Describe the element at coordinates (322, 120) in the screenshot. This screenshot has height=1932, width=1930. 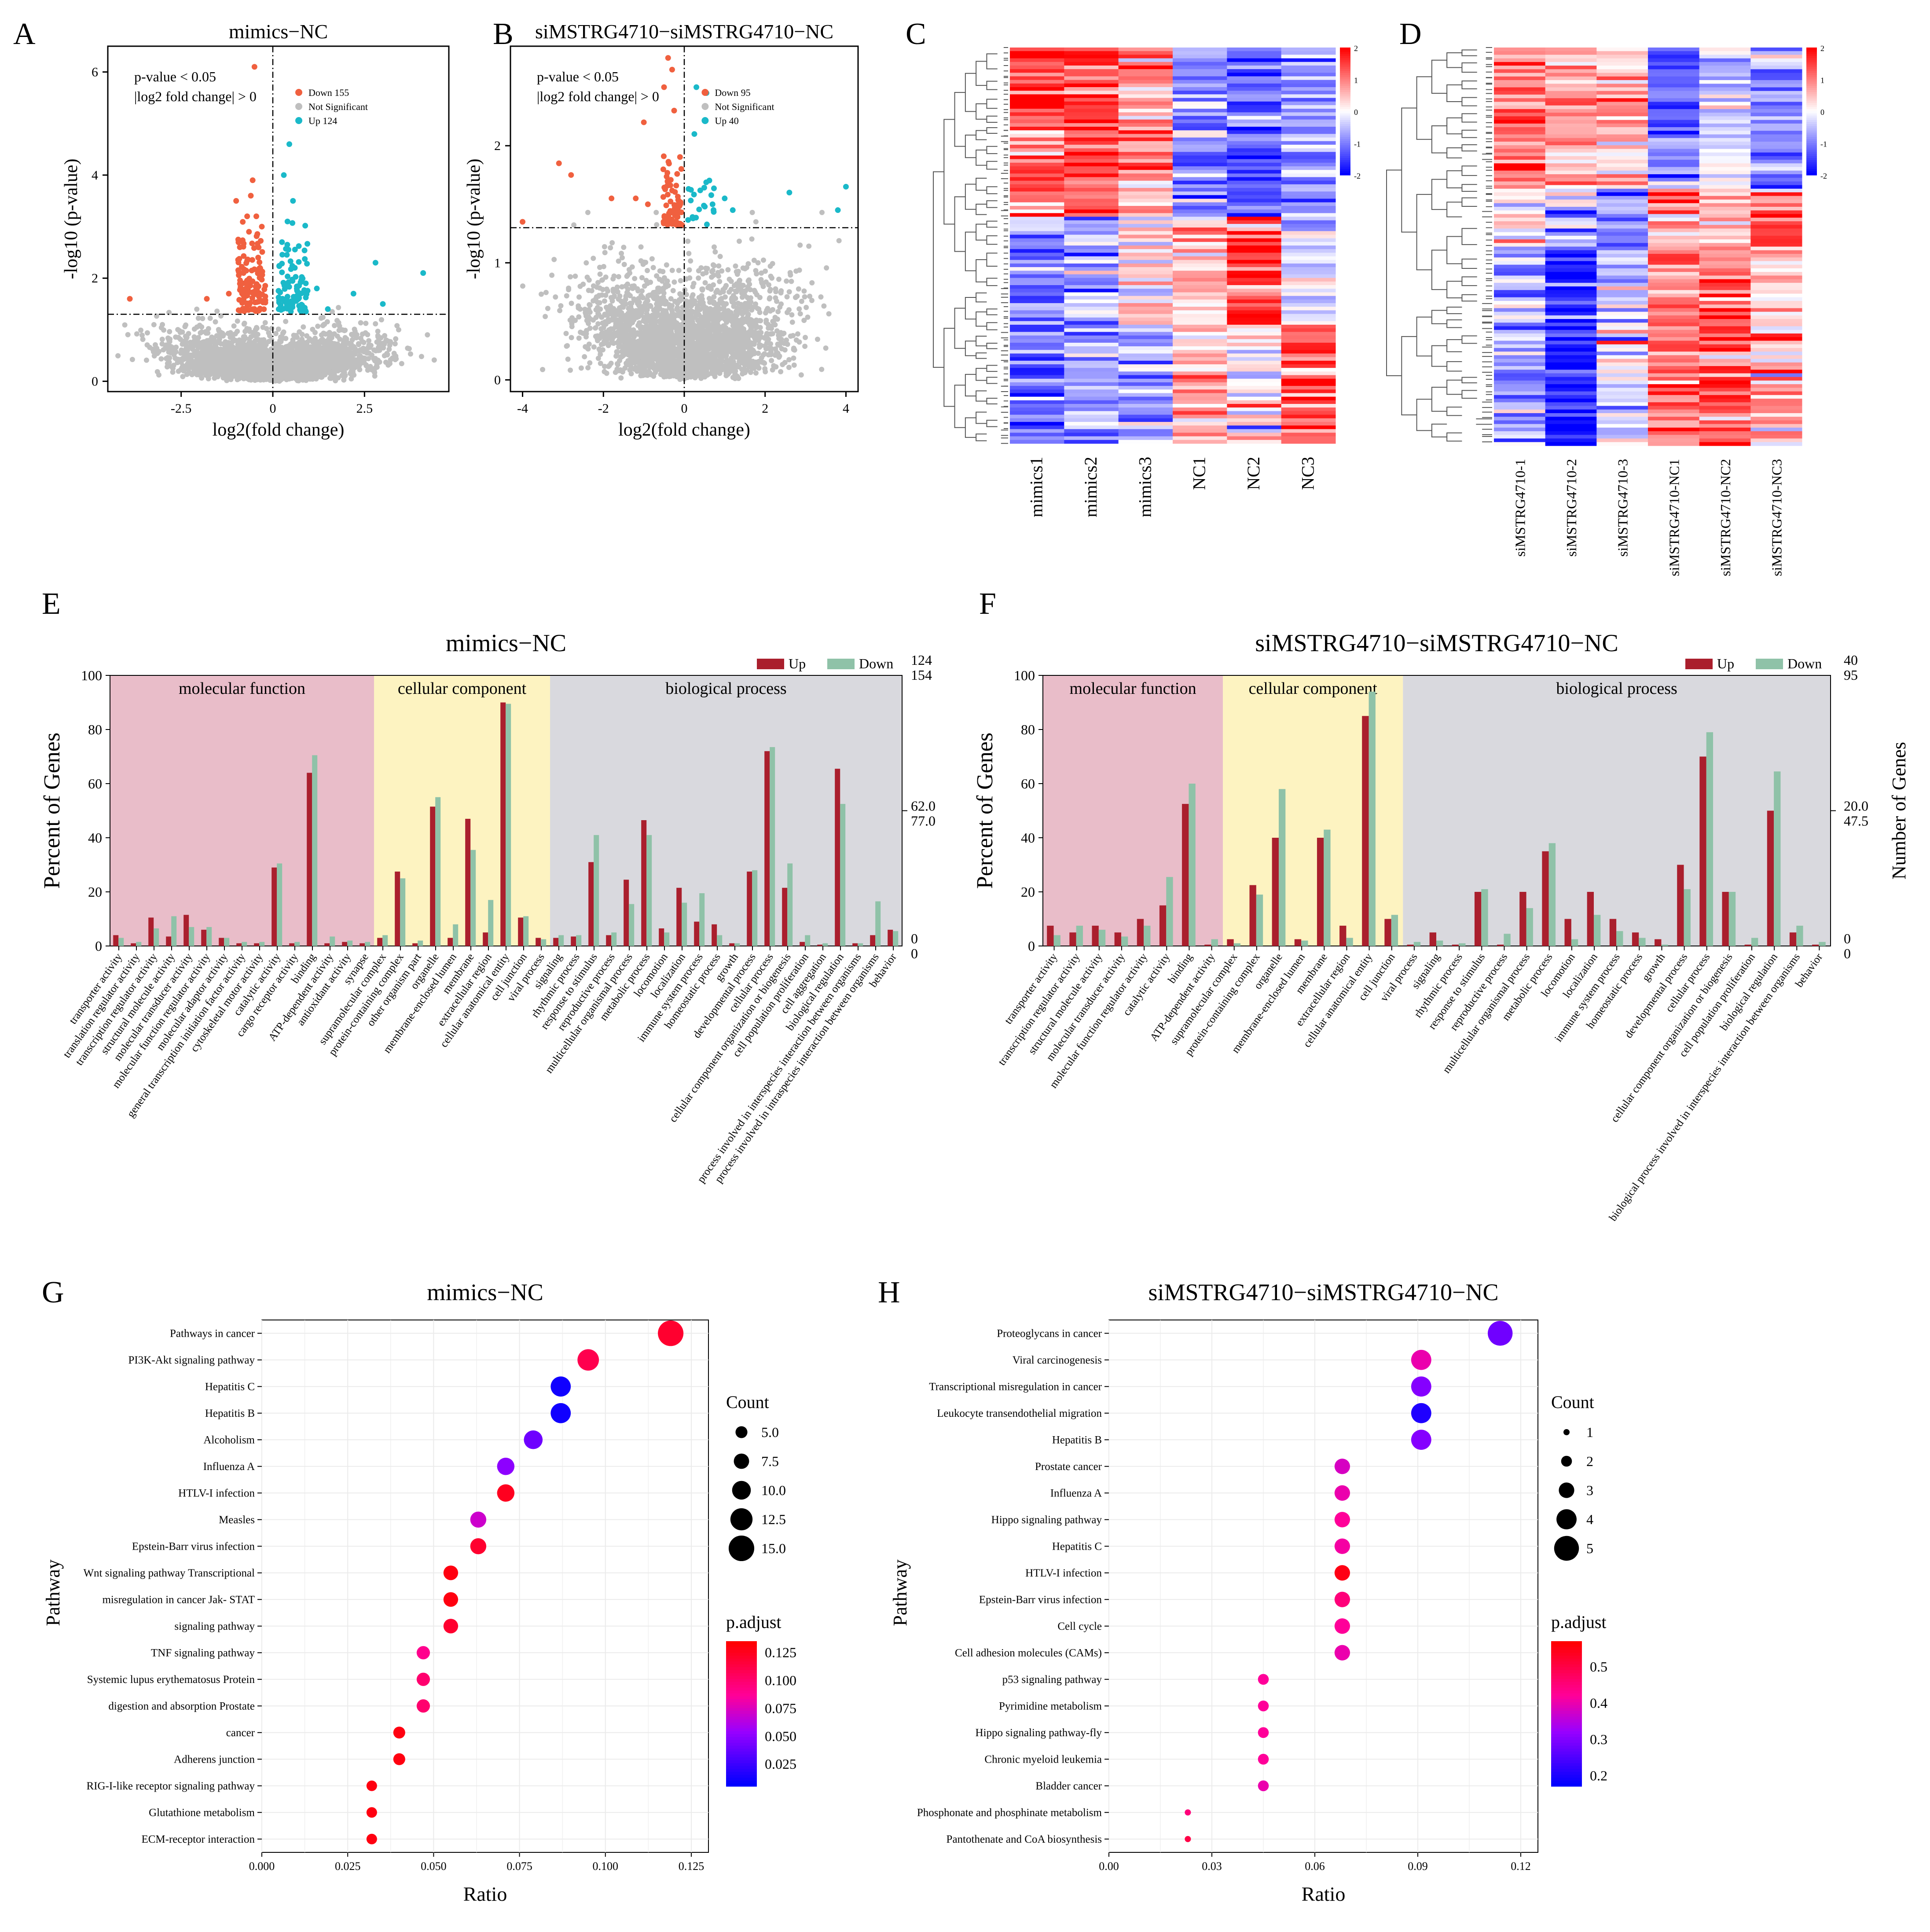
I see `legend-label: Up 124` at that location.